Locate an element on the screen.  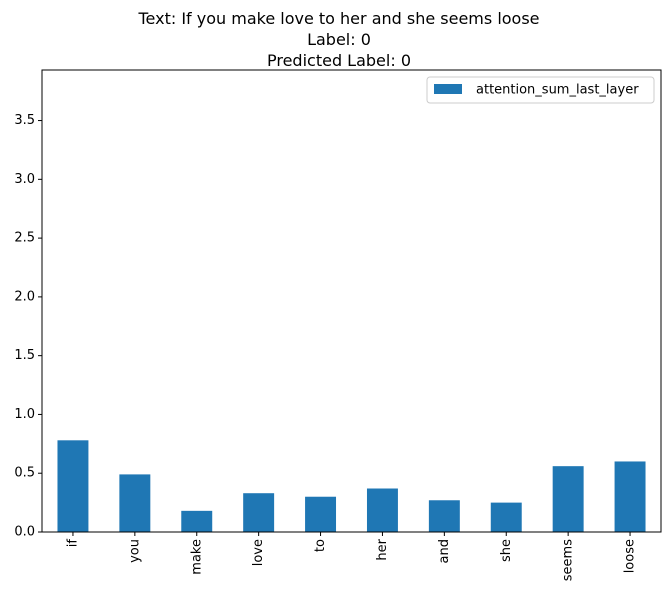
legend-swatch is located at coordinates (448, 89).